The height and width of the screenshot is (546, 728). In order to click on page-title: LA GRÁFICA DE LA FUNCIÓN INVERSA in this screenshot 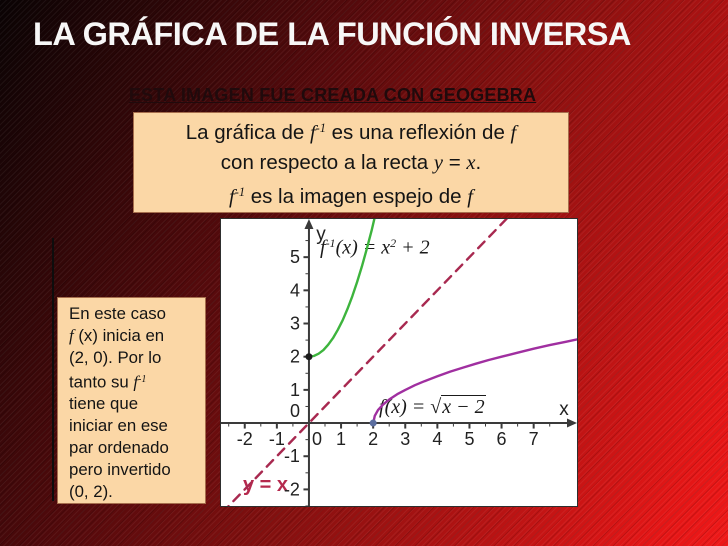, I will do `click(332, 34)`.